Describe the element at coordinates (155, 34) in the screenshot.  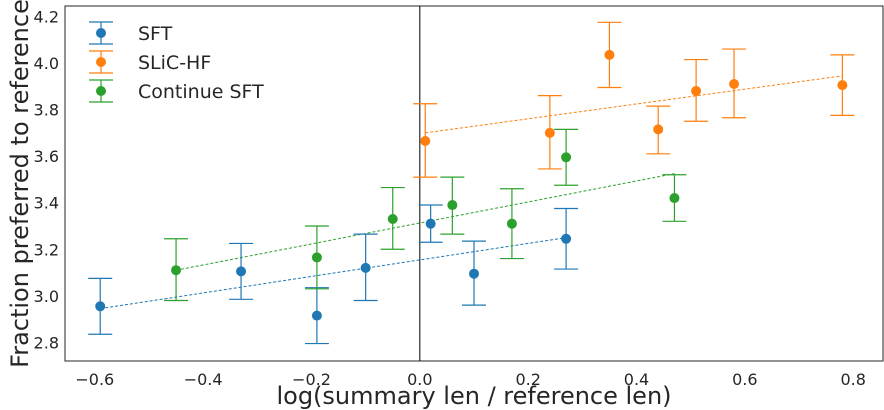
I see `legend-label: SFT` at that location.